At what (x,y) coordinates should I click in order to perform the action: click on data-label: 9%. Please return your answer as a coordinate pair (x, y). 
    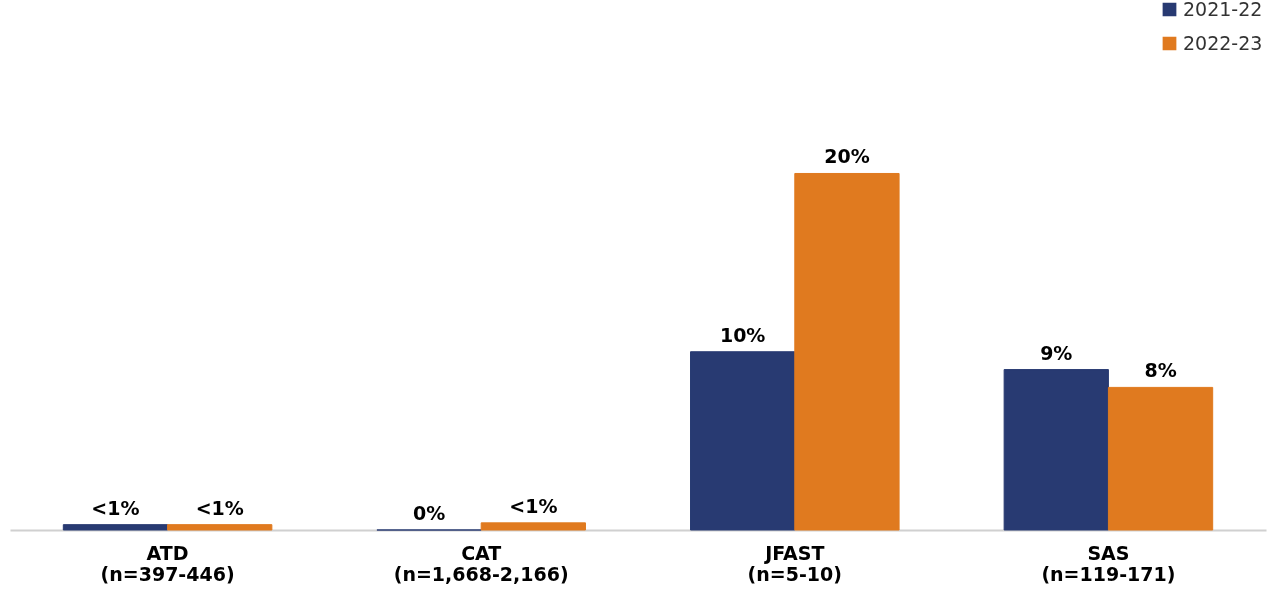
    Looking at the image, I should click on (1056, 352).